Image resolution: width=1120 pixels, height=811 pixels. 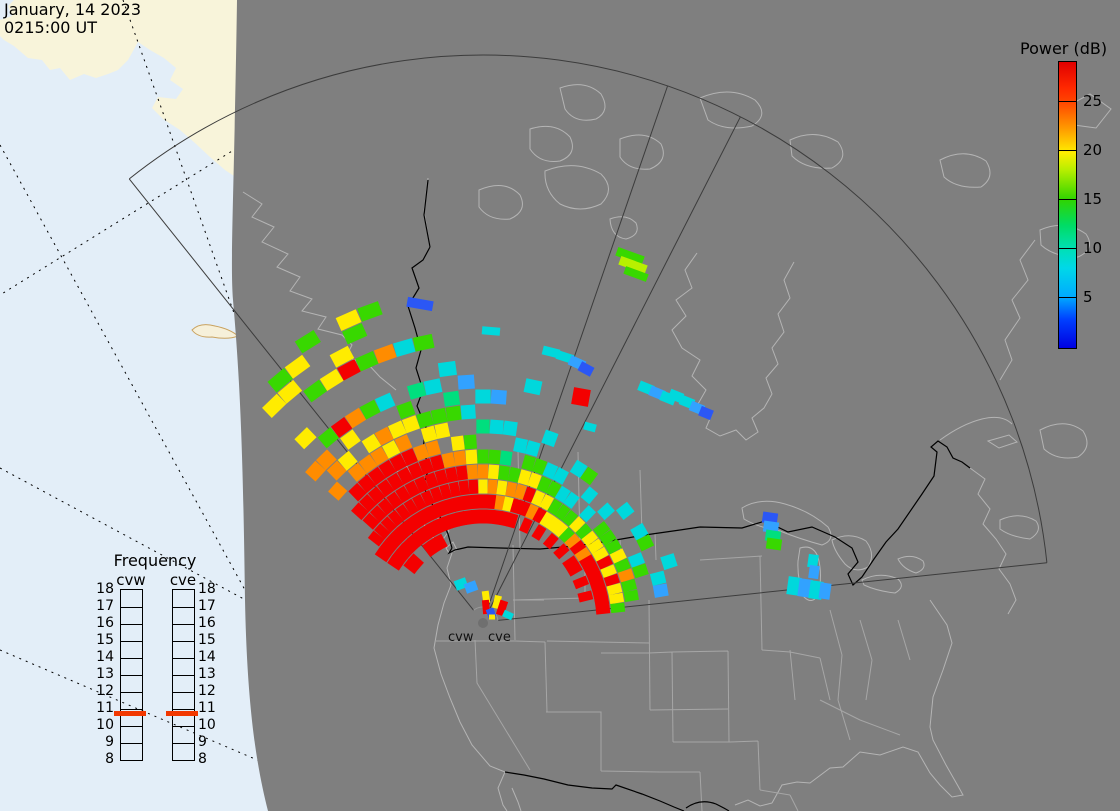 I want to click on frequency-scale-label: 13, so click(x=207, y=674).